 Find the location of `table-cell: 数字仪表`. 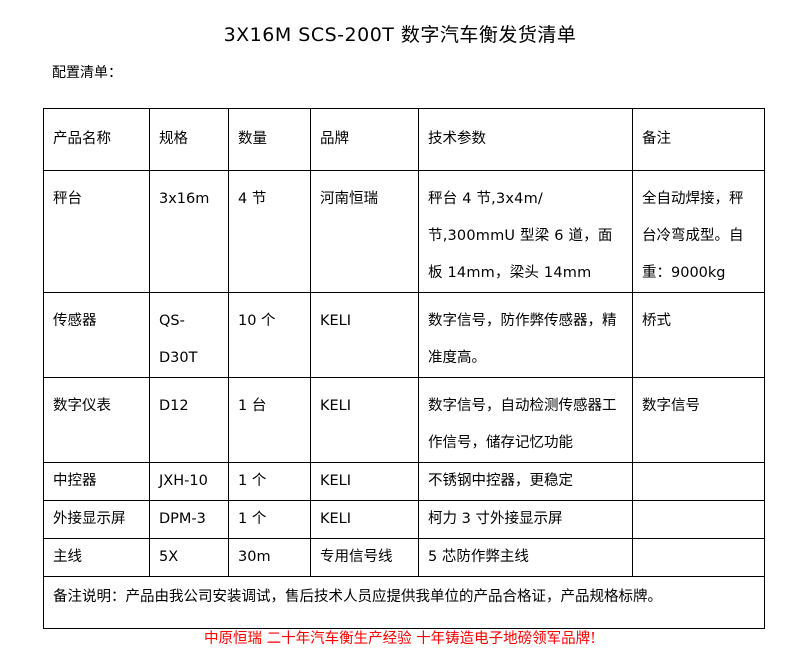

table-cell: 数字仪表 is located at coordinates (96, 420).